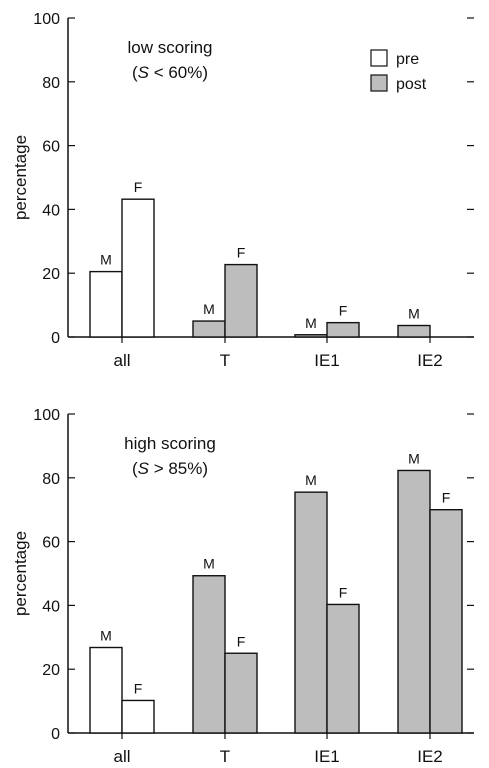  Describe the element at coordinates (178, 468) in the screenshot. I see `annotation-condition: > 85%)` at that location.